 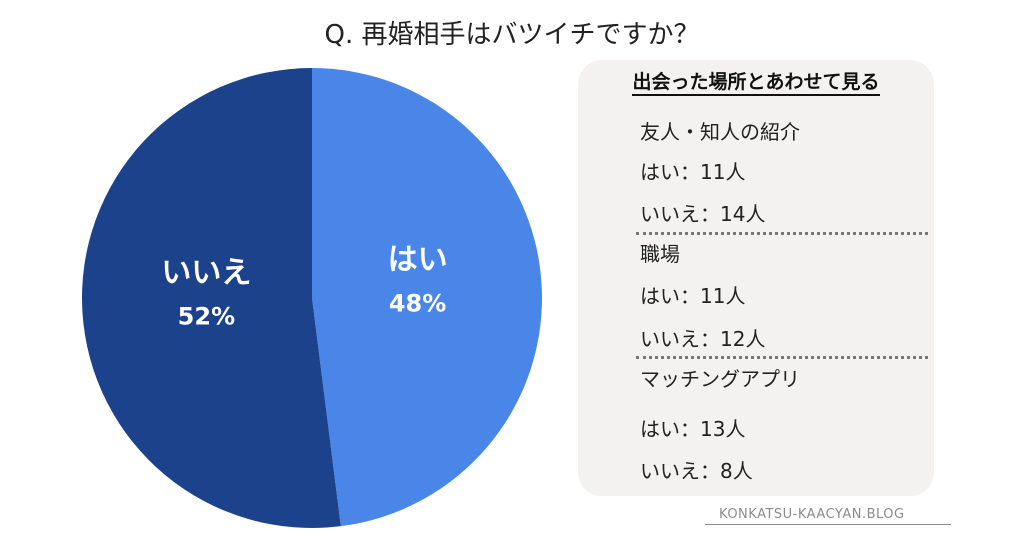 I want to click on site-watermark: KONKATSU-KAACYAN.BLOG, so click(x=828, y=516).